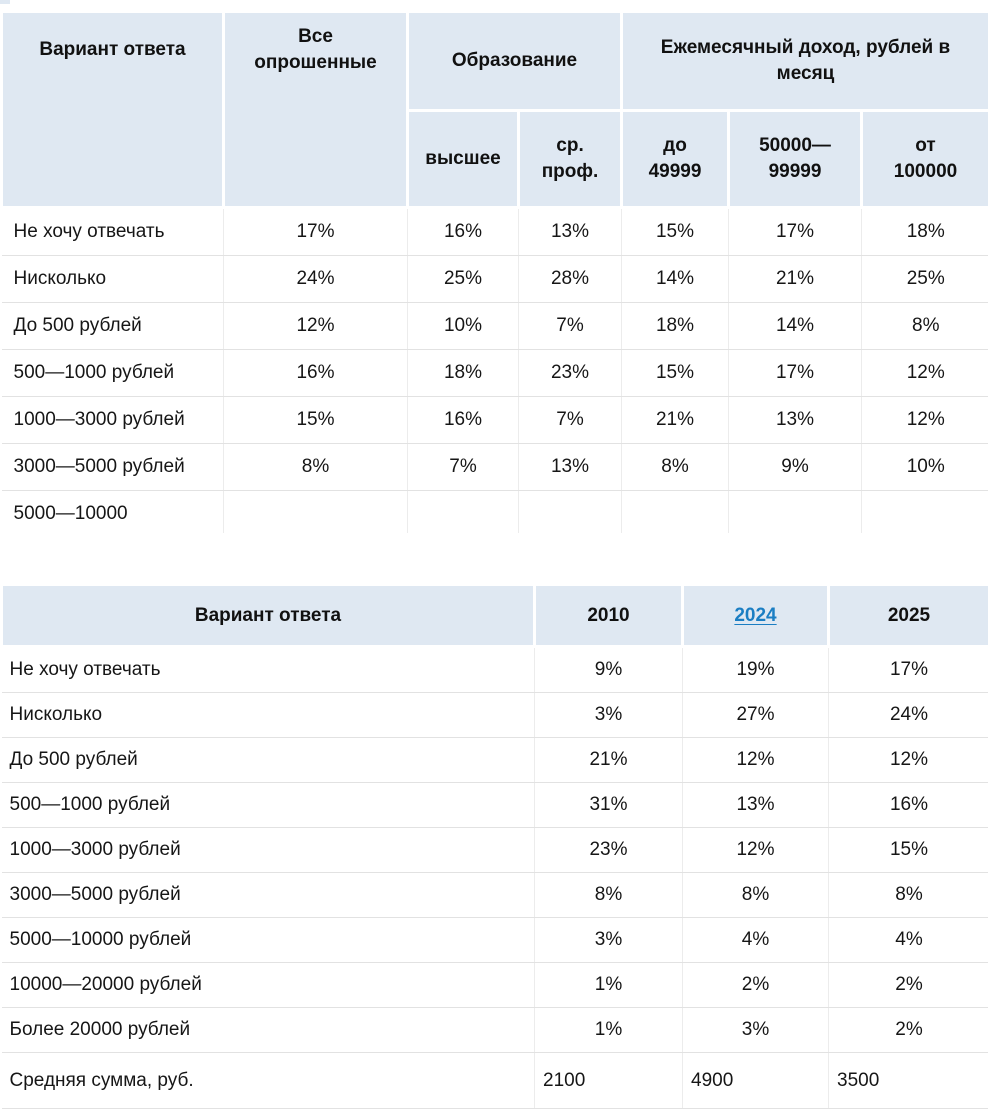  What do you see at coordinates (923, 159) in the screenshot?
I see `col-header-income-over-100000: от 100000` at bounding box center [923, 159].